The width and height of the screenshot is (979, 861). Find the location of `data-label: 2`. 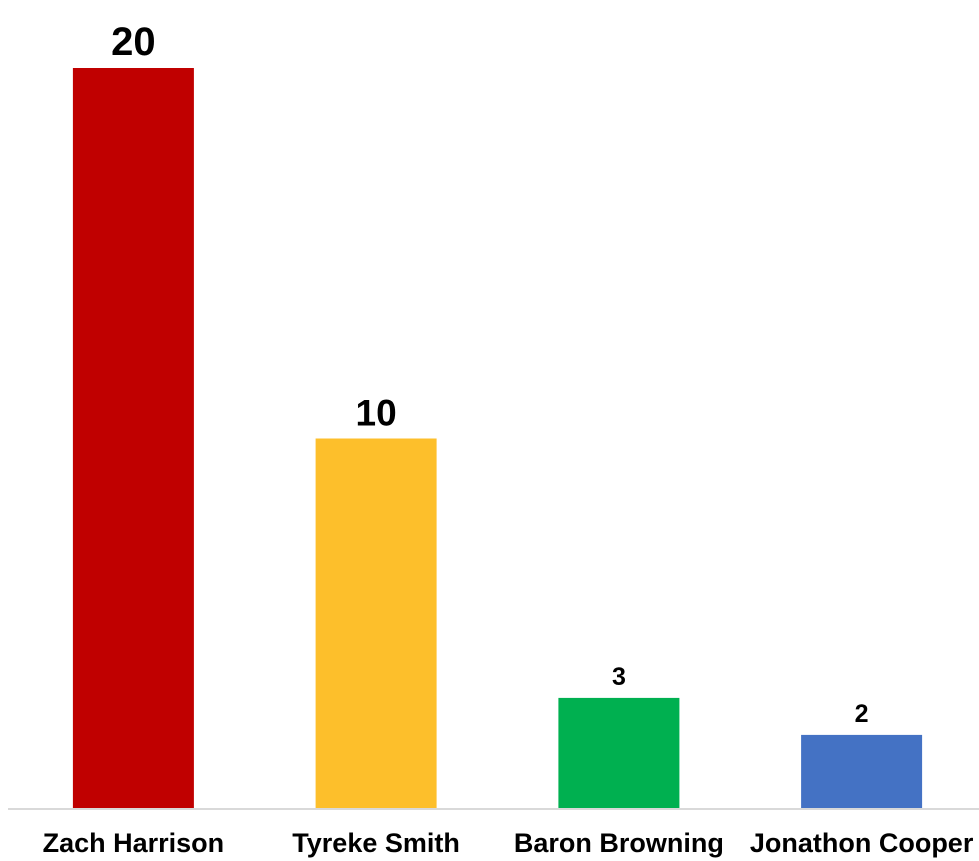

data-label: 2 is located at coordinates (862, 714).